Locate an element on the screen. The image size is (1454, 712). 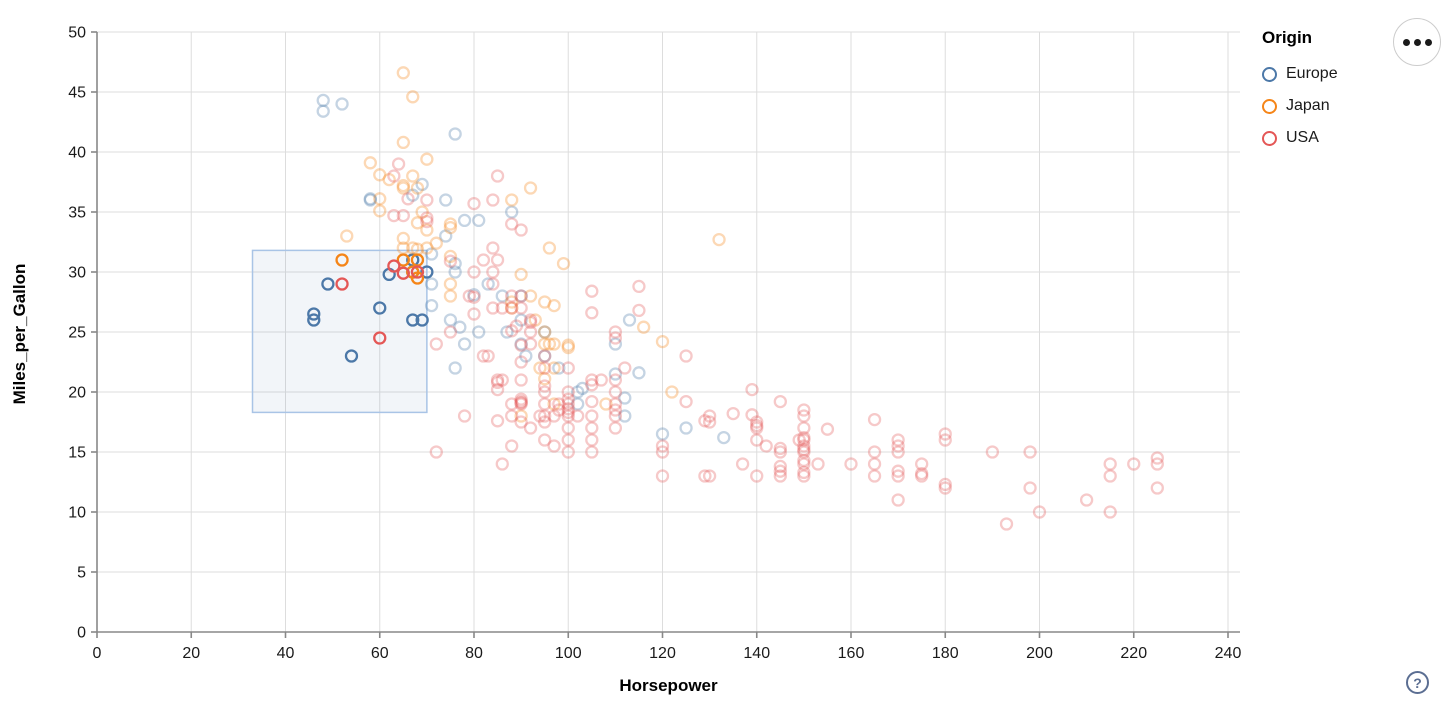
x-tick-label: 160 is located at coordinates (851, 653).